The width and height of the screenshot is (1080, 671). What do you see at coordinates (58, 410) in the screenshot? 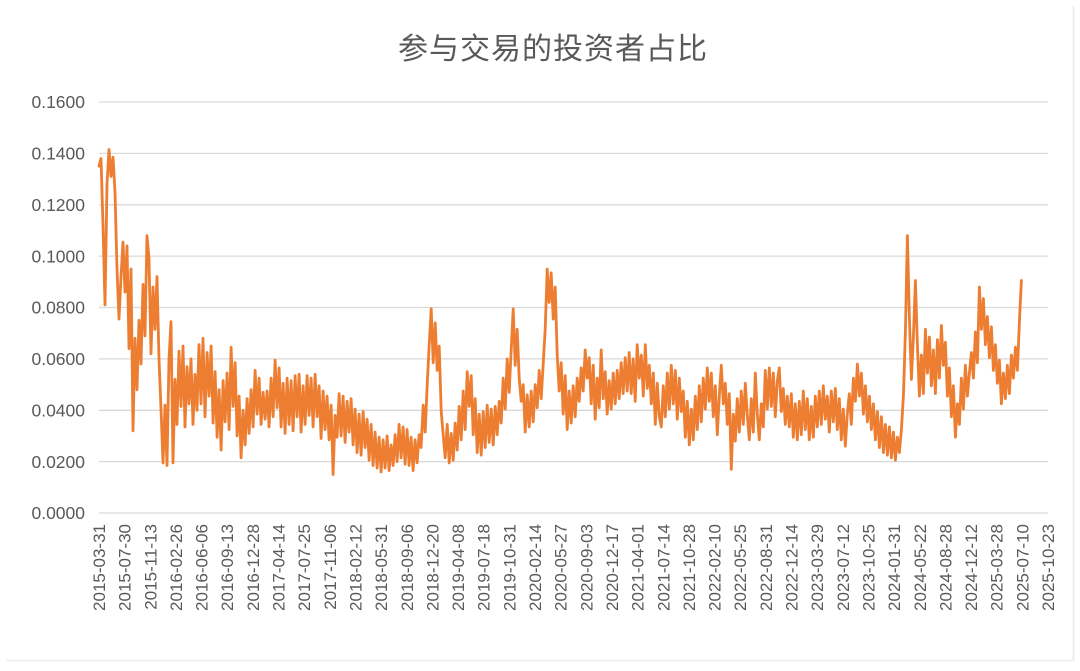
I see `y-axis-tick-label: 0.0400` at bounding box center [58, 410].